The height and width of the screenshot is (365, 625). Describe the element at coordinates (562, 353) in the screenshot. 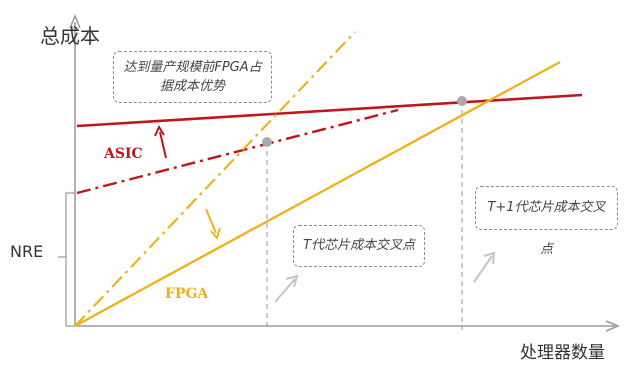

I see `x-axis-label: 处理器数量` at that location.